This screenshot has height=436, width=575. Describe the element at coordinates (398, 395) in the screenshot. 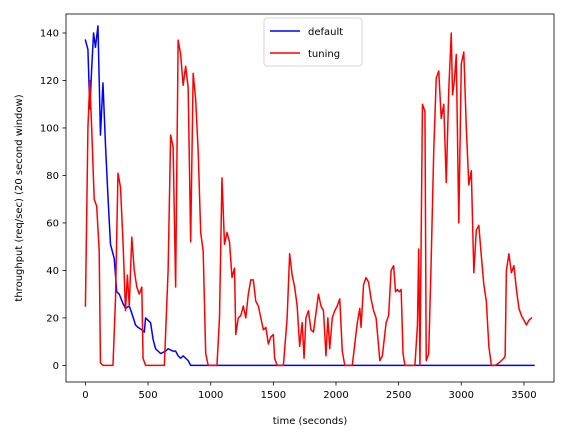

I see `x-tick-label: 2500` at that location.